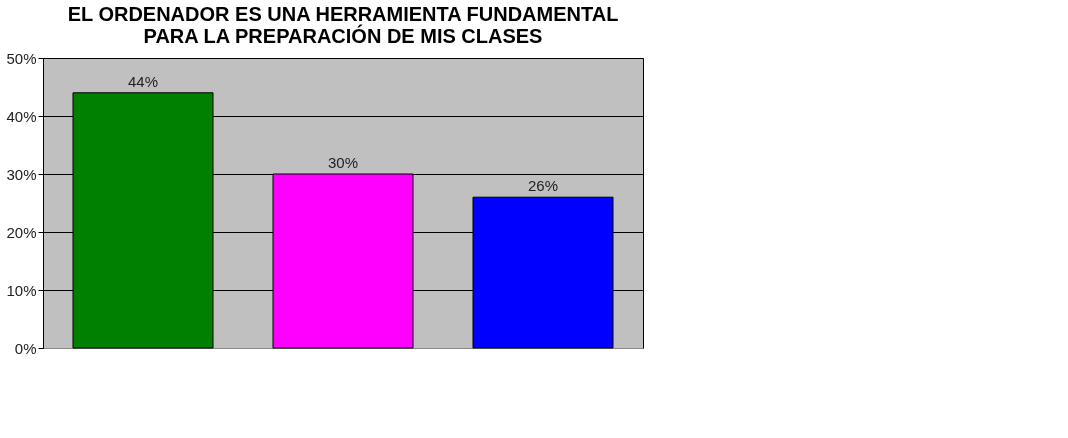 Image resolution: width=1068 pixels, height=438 pixels. Describe the element at coordinates (543, 186) in the screenshot. I see `data-label: 26%` at that location.